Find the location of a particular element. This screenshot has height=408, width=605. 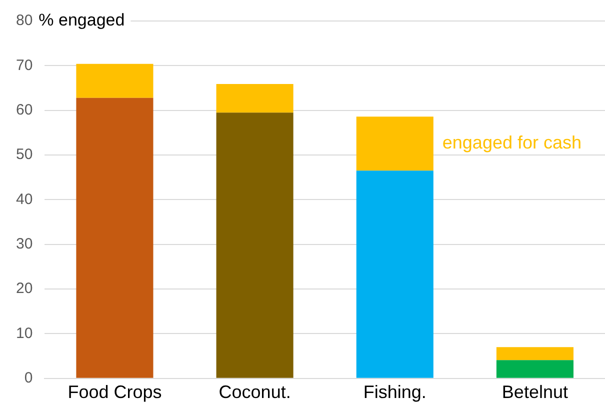

x-tick-label: Coconut. is located at coordinates (254, 392).